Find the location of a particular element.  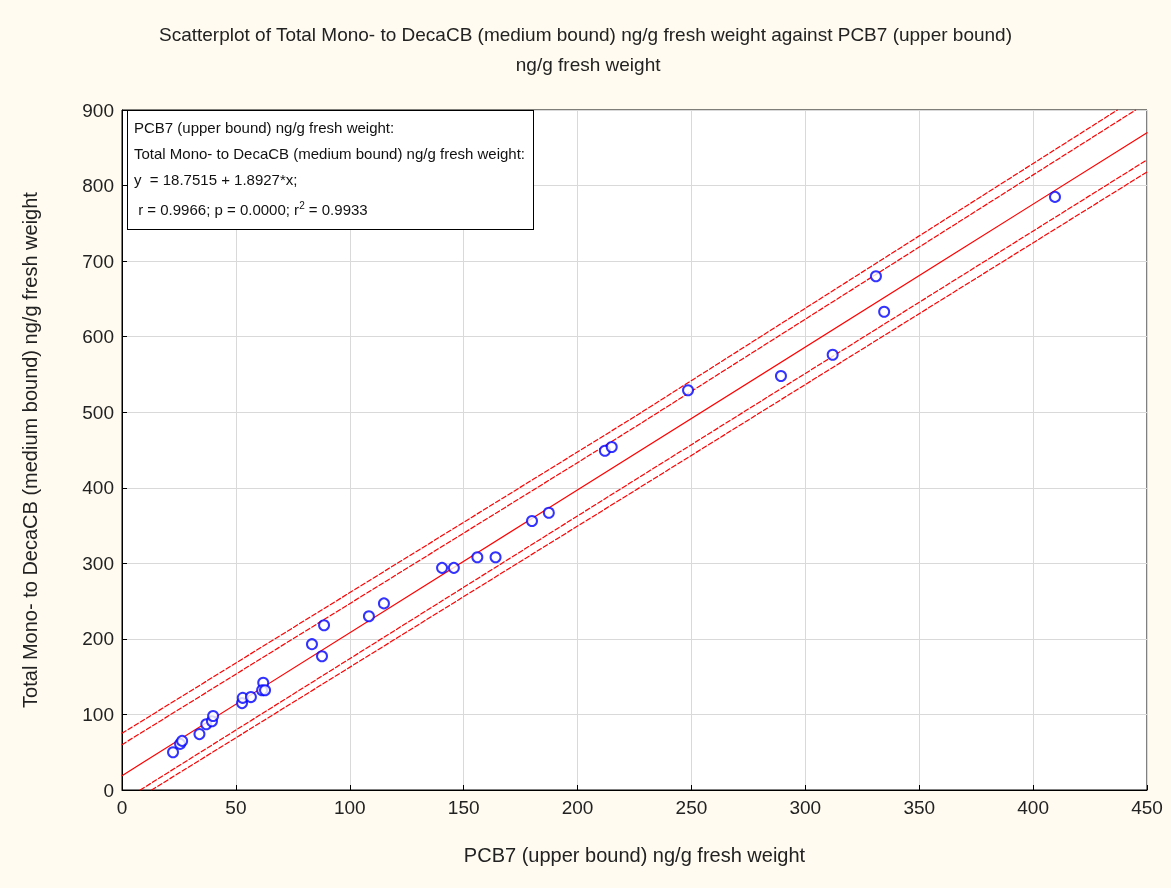

x-tick-label: 250 is located at coordinates (691, 807).